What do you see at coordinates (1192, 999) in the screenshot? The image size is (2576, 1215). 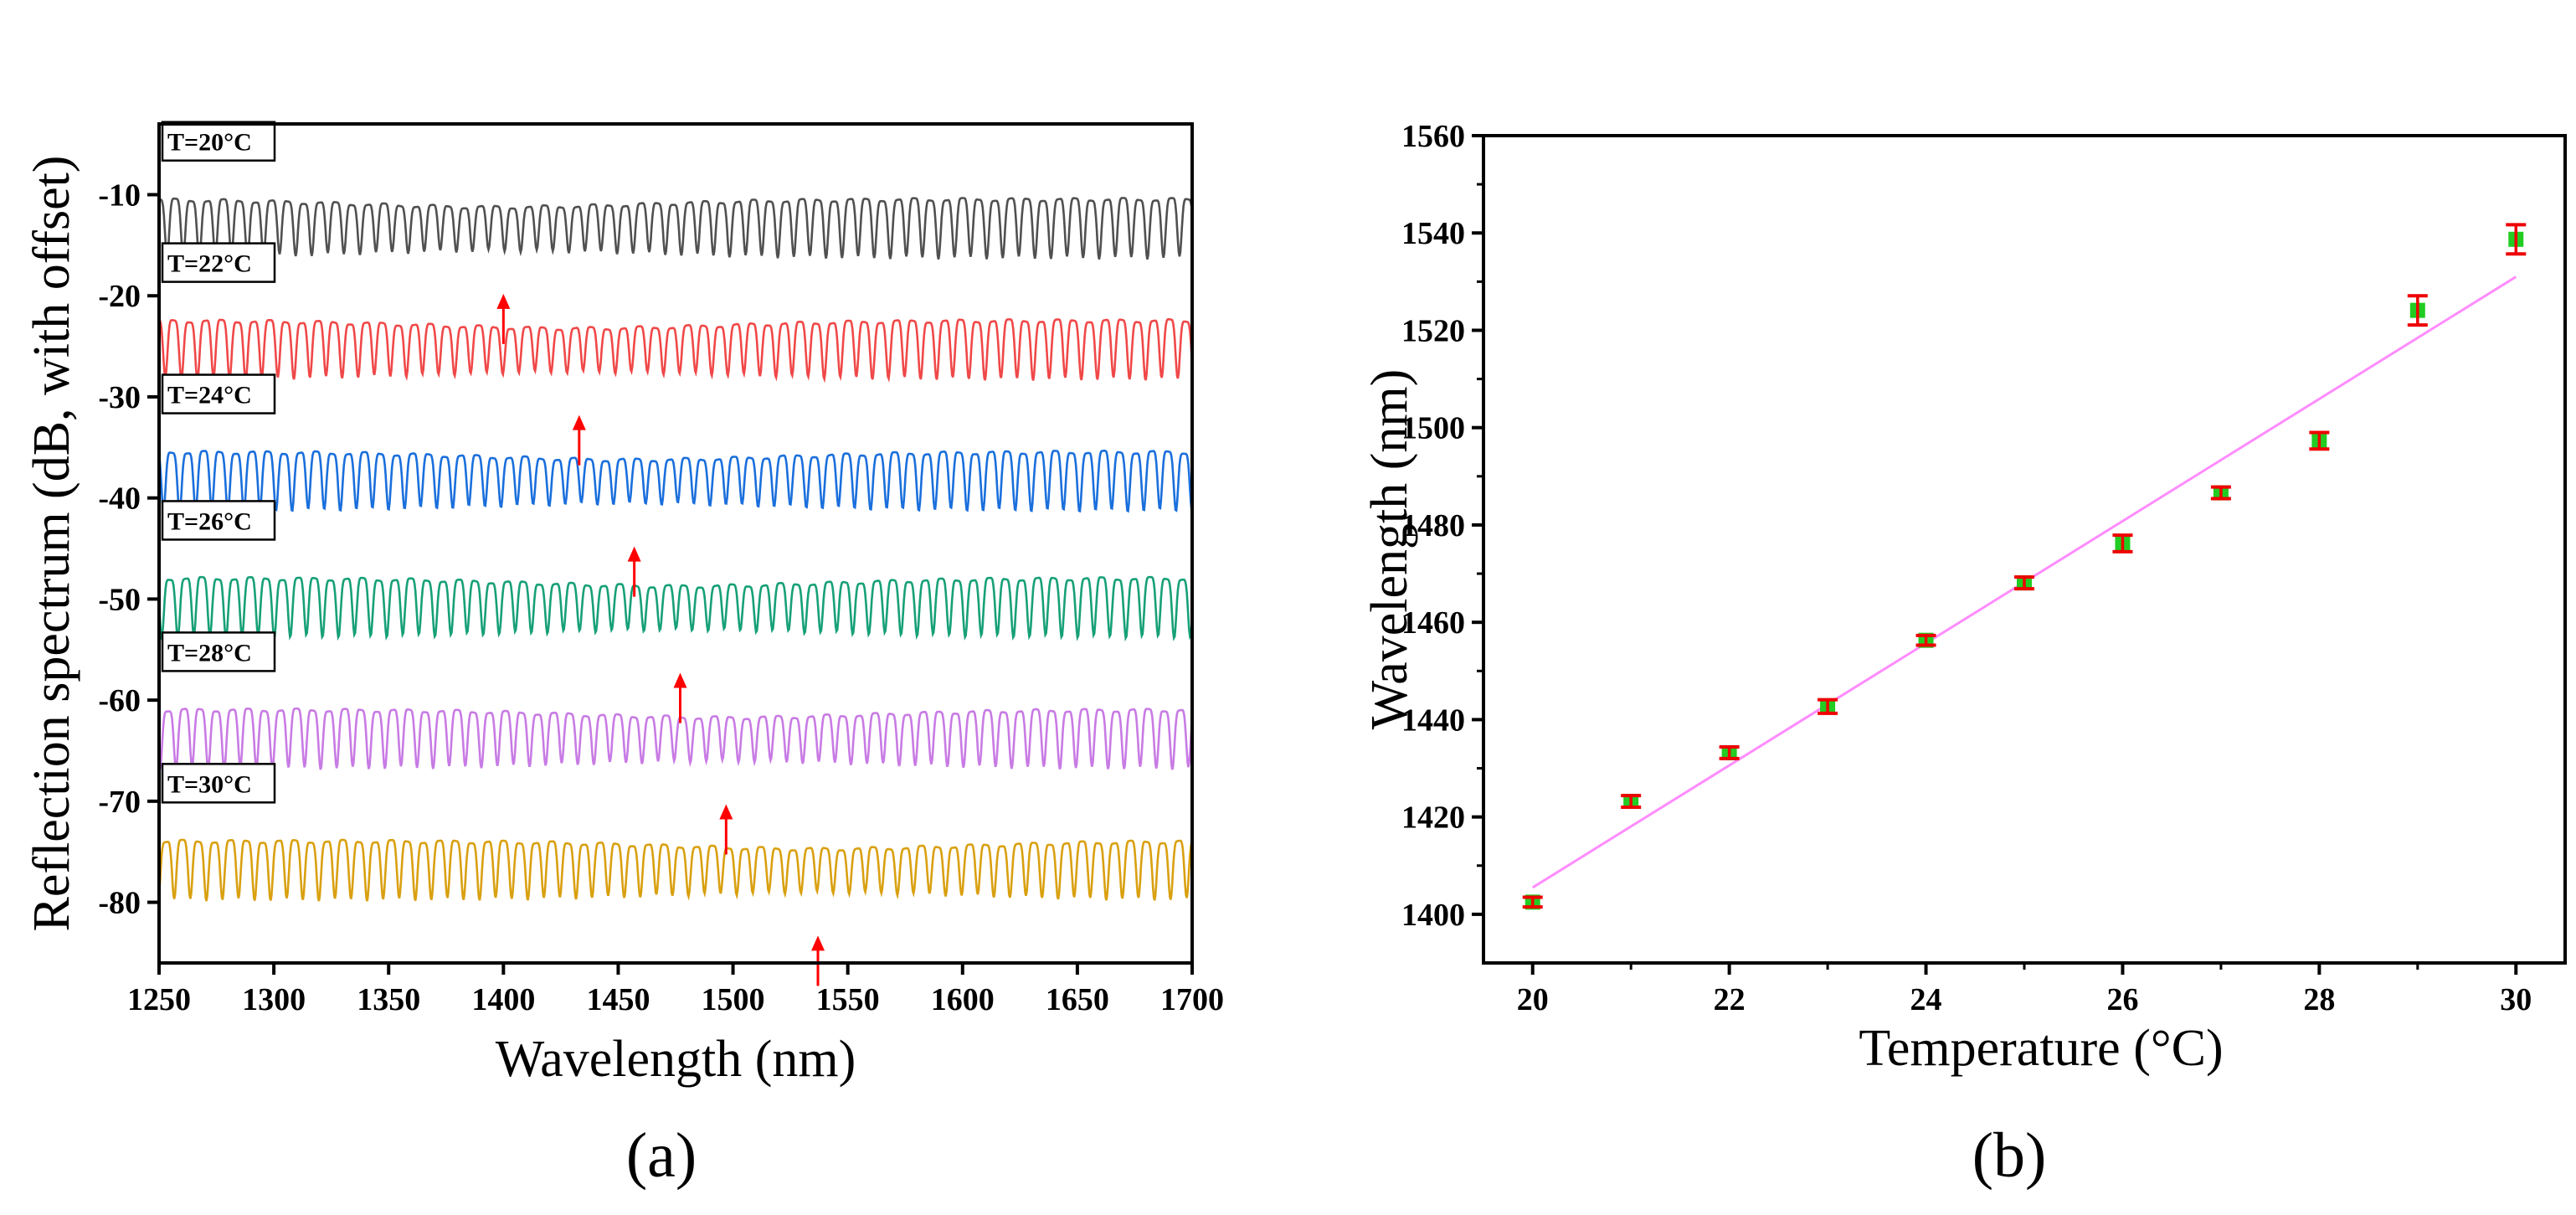 I see `x-tick-label: 1700` at bounding box center [1192, 999].